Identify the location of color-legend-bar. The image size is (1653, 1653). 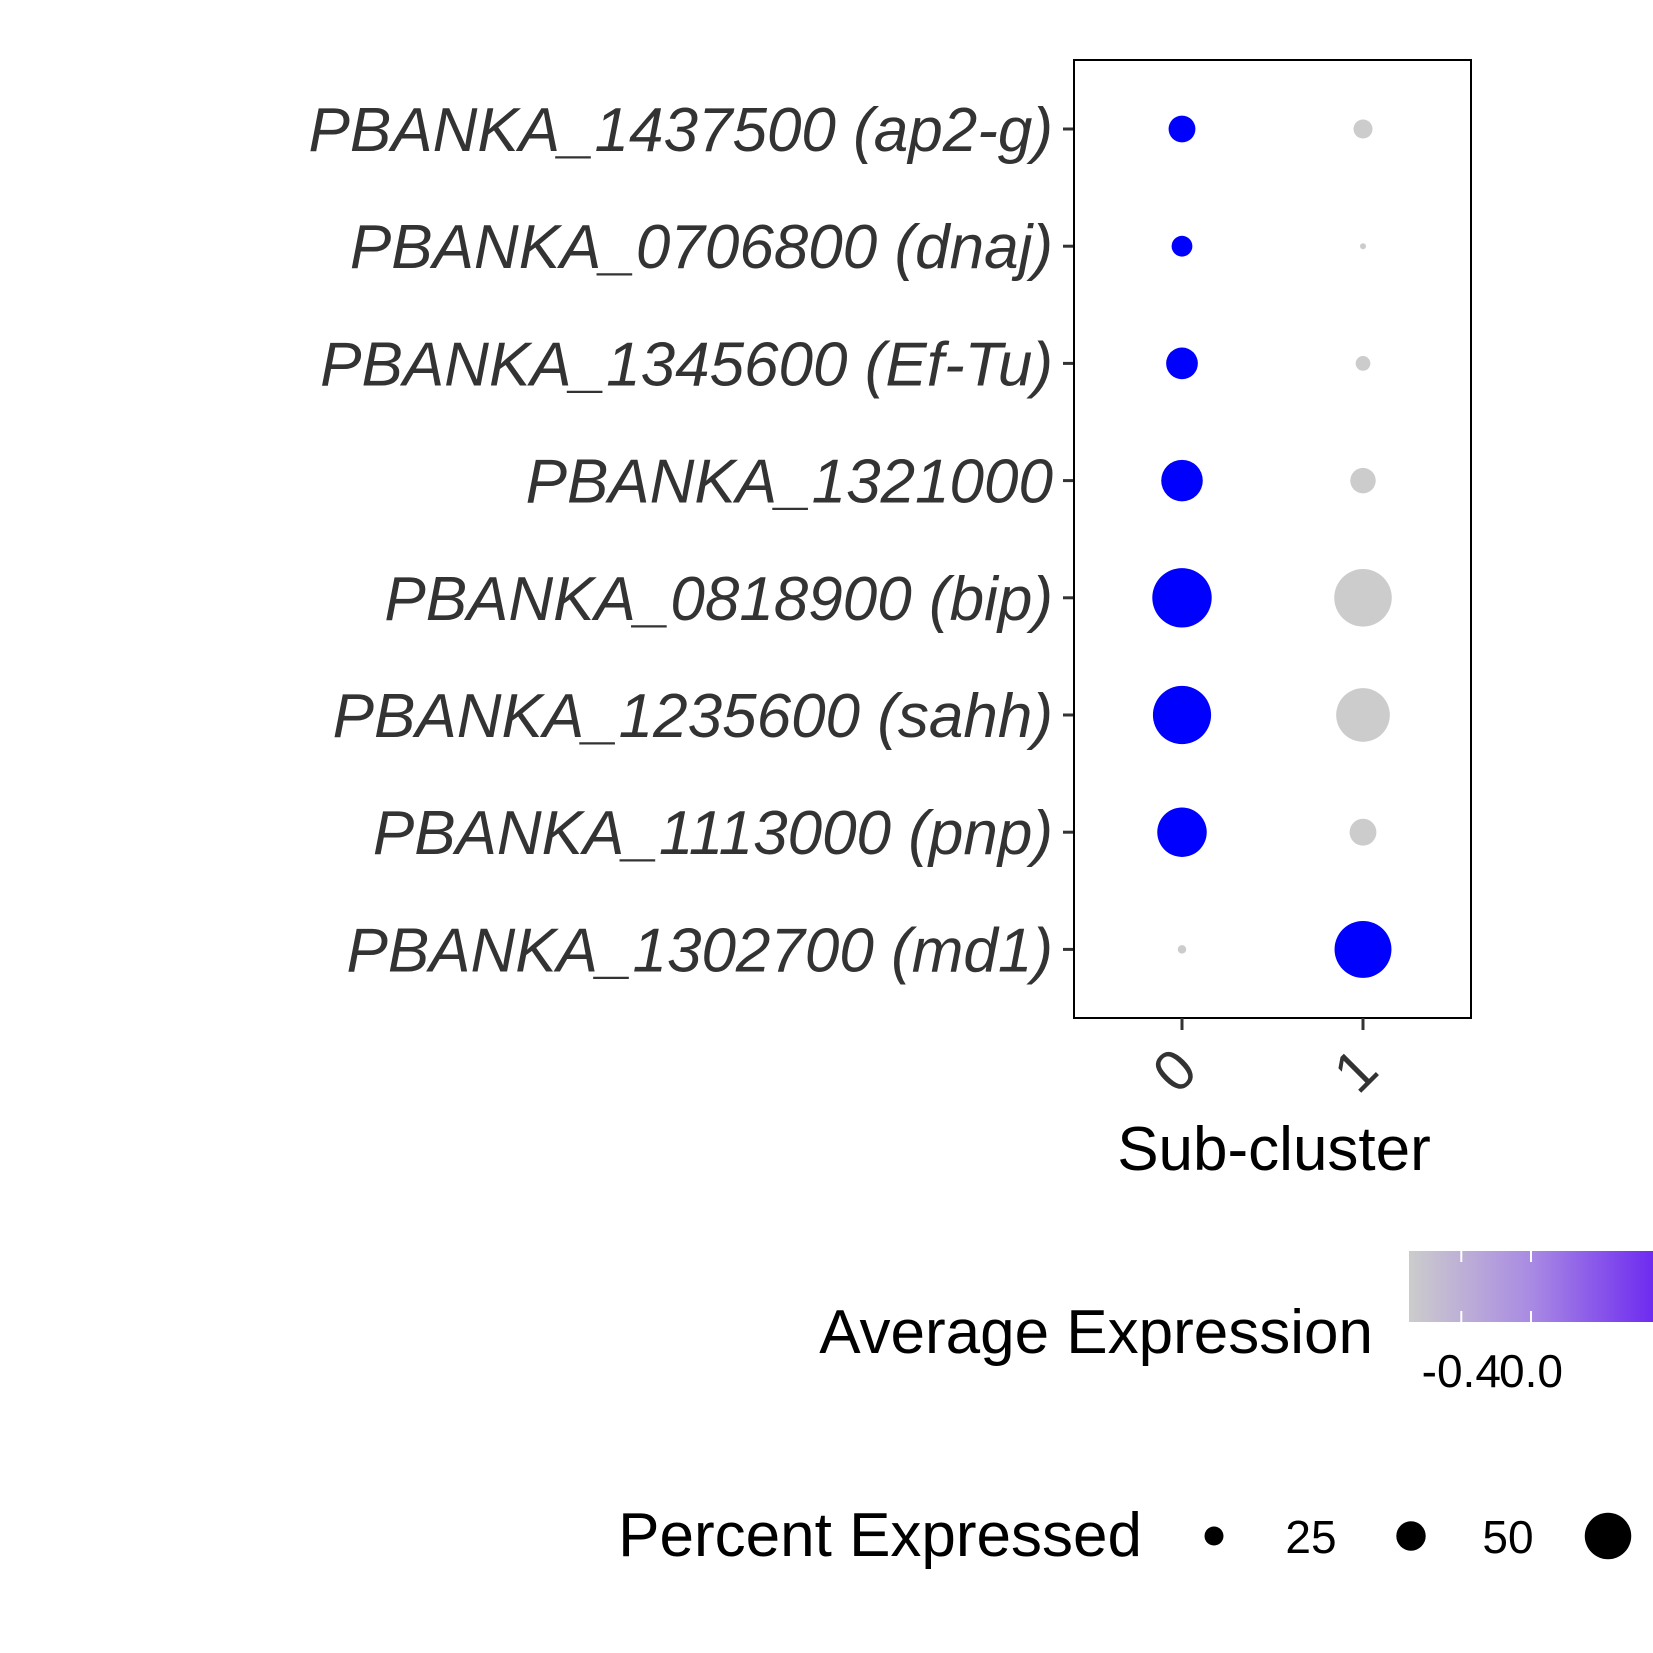
(1531, 1286).